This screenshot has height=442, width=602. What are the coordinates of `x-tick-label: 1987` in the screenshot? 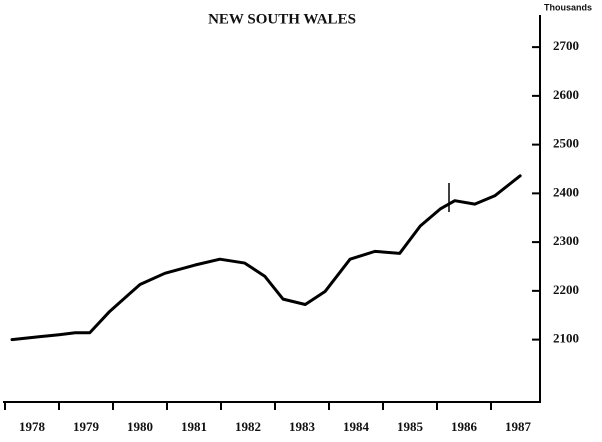 It's located at (518, 426).